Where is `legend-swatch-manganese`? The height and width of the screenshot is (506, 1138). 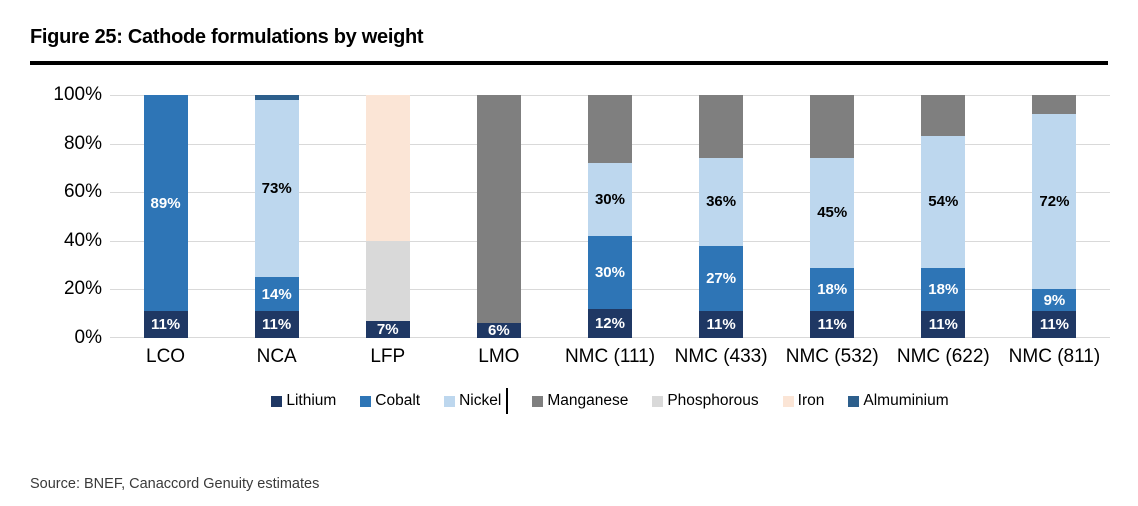 legend-swatch-manganese is located at coordinates (538, 401).